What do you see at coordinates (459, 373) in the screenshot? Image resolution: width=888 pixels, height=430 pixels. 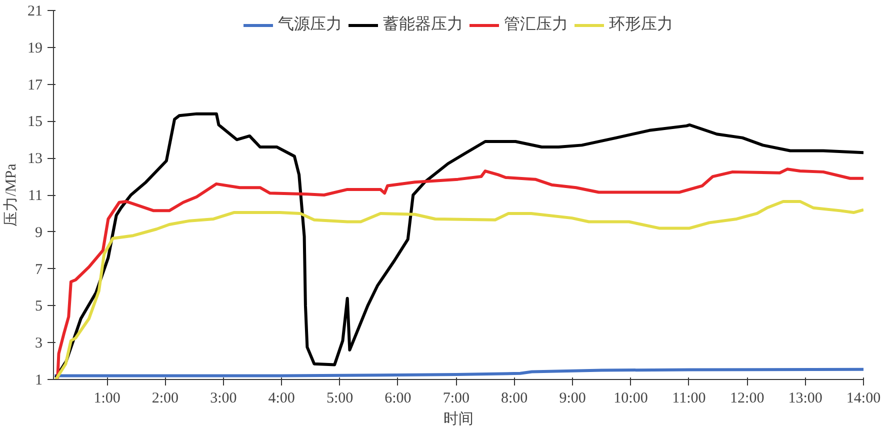 I see `line-series` at bounding box center [459, 373].